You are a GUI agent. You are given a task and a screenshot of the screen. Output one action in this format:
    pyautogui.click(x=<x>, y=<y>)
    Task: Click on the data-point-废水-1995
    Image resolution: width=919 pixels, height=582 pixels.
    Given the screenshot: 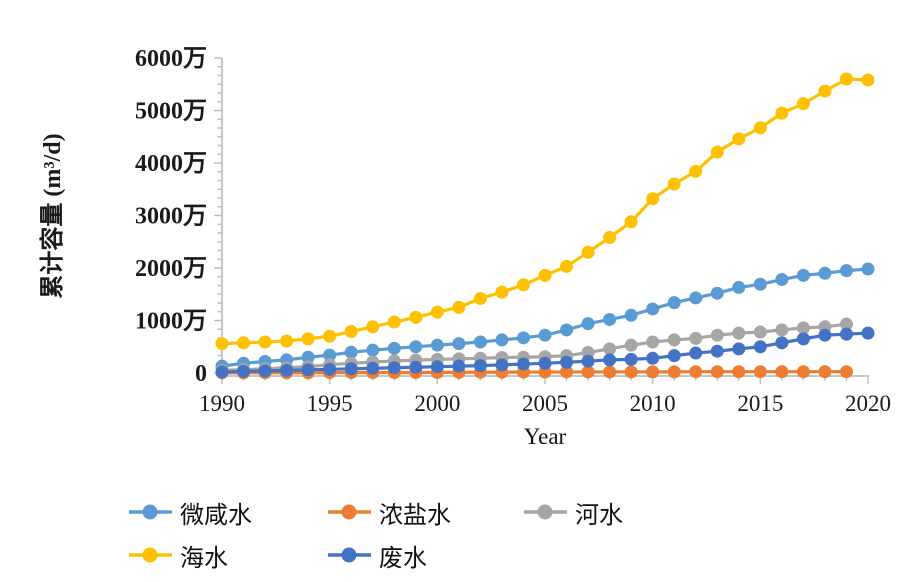 What is the action you would take?
    pyautogui.click(x=330, y=369)
    